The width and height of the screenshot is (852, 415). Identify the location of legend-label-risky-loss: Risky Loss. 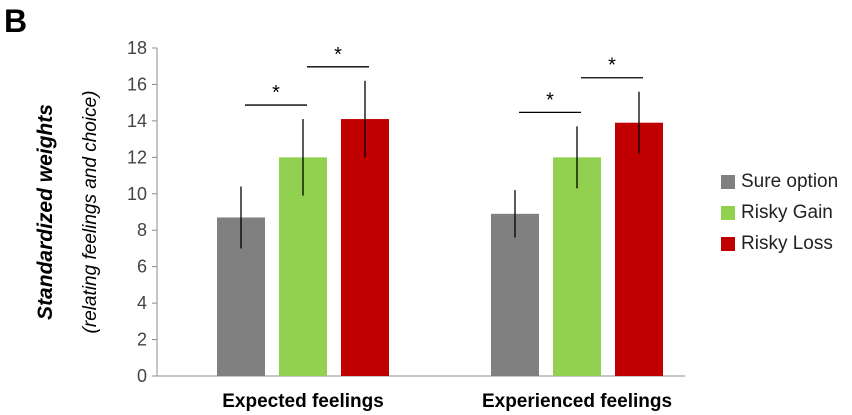
(787, 243).